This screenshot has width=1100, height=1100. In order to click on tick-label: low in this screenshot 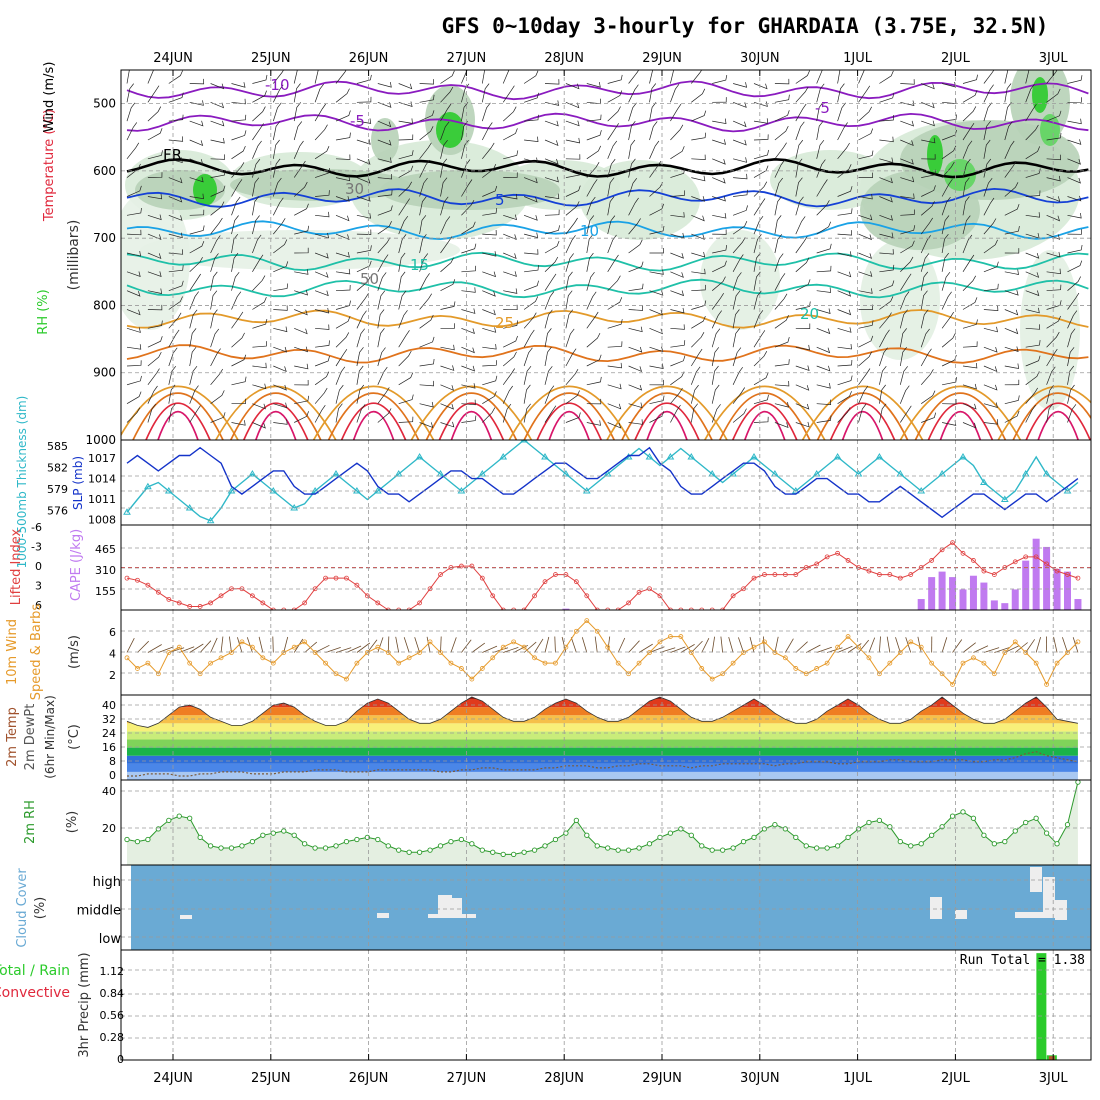, I will do `click(110, 939)`.